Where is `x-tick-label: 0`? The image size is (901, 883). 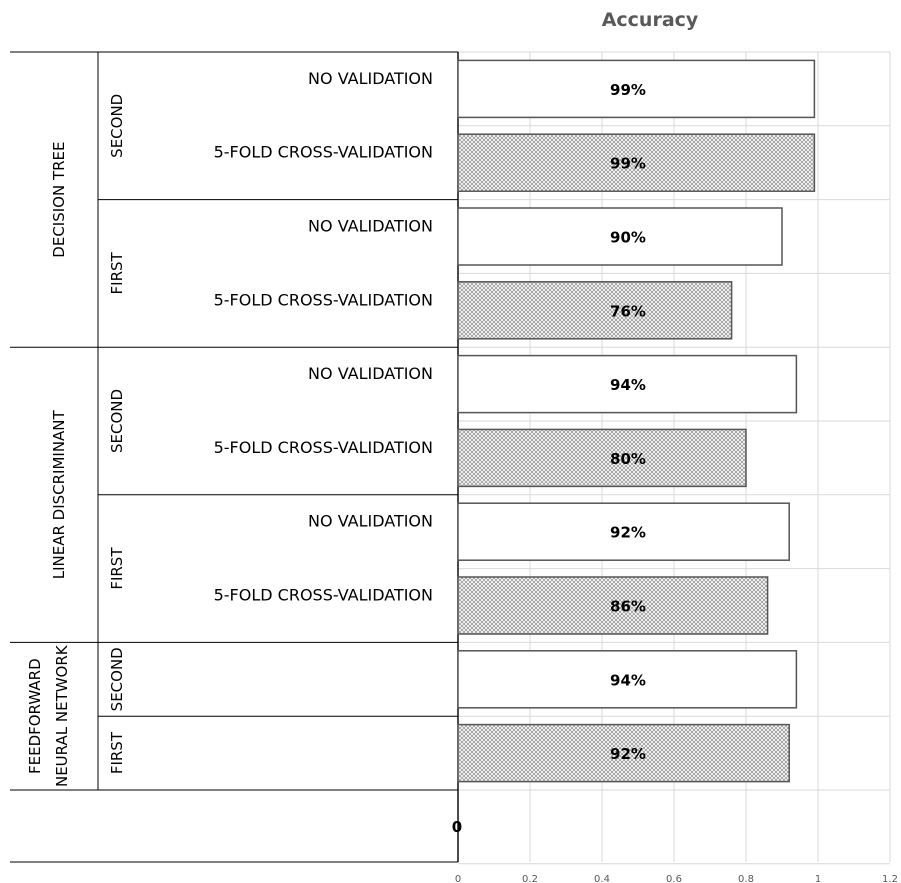 x-tick-label: 0 is located at coordinates (458, 878).